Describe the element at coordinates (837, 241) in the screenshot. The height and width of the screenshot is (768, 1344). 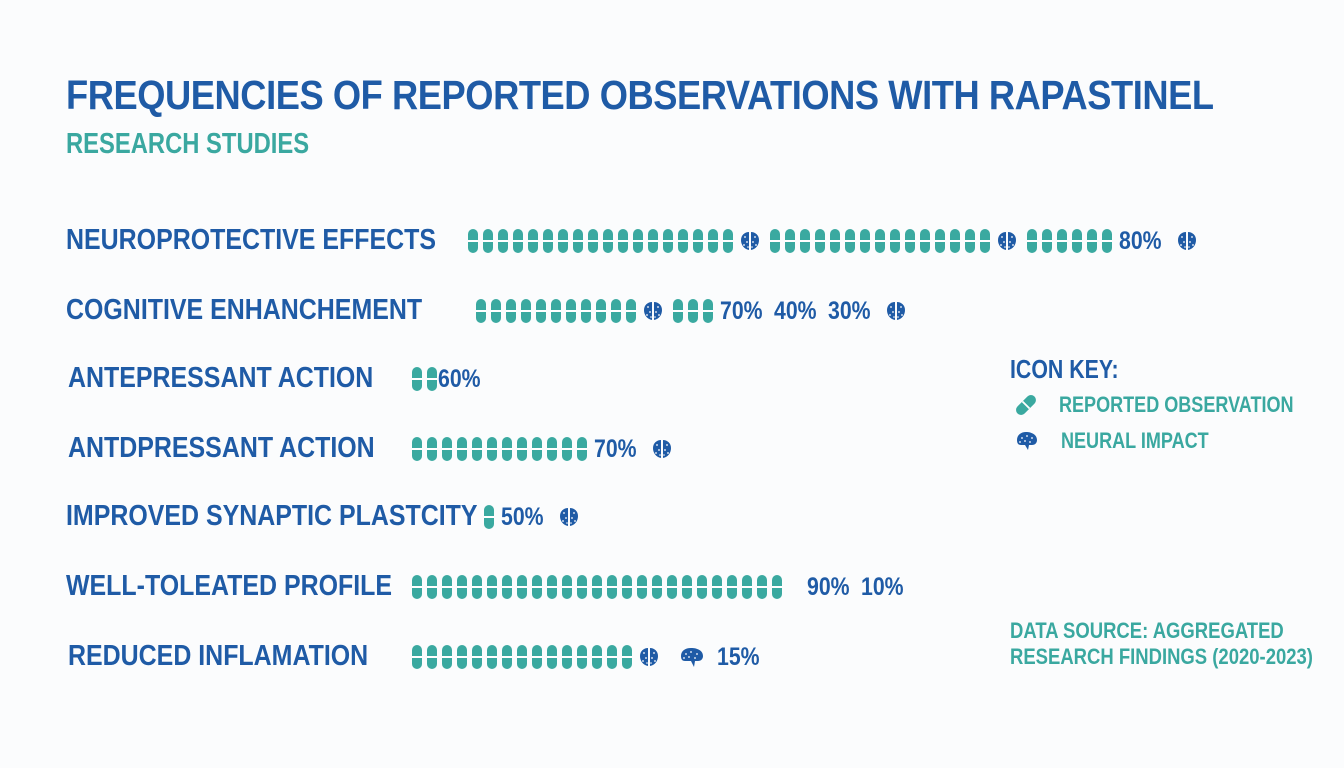
I see `row-marks: 80%` at that location.